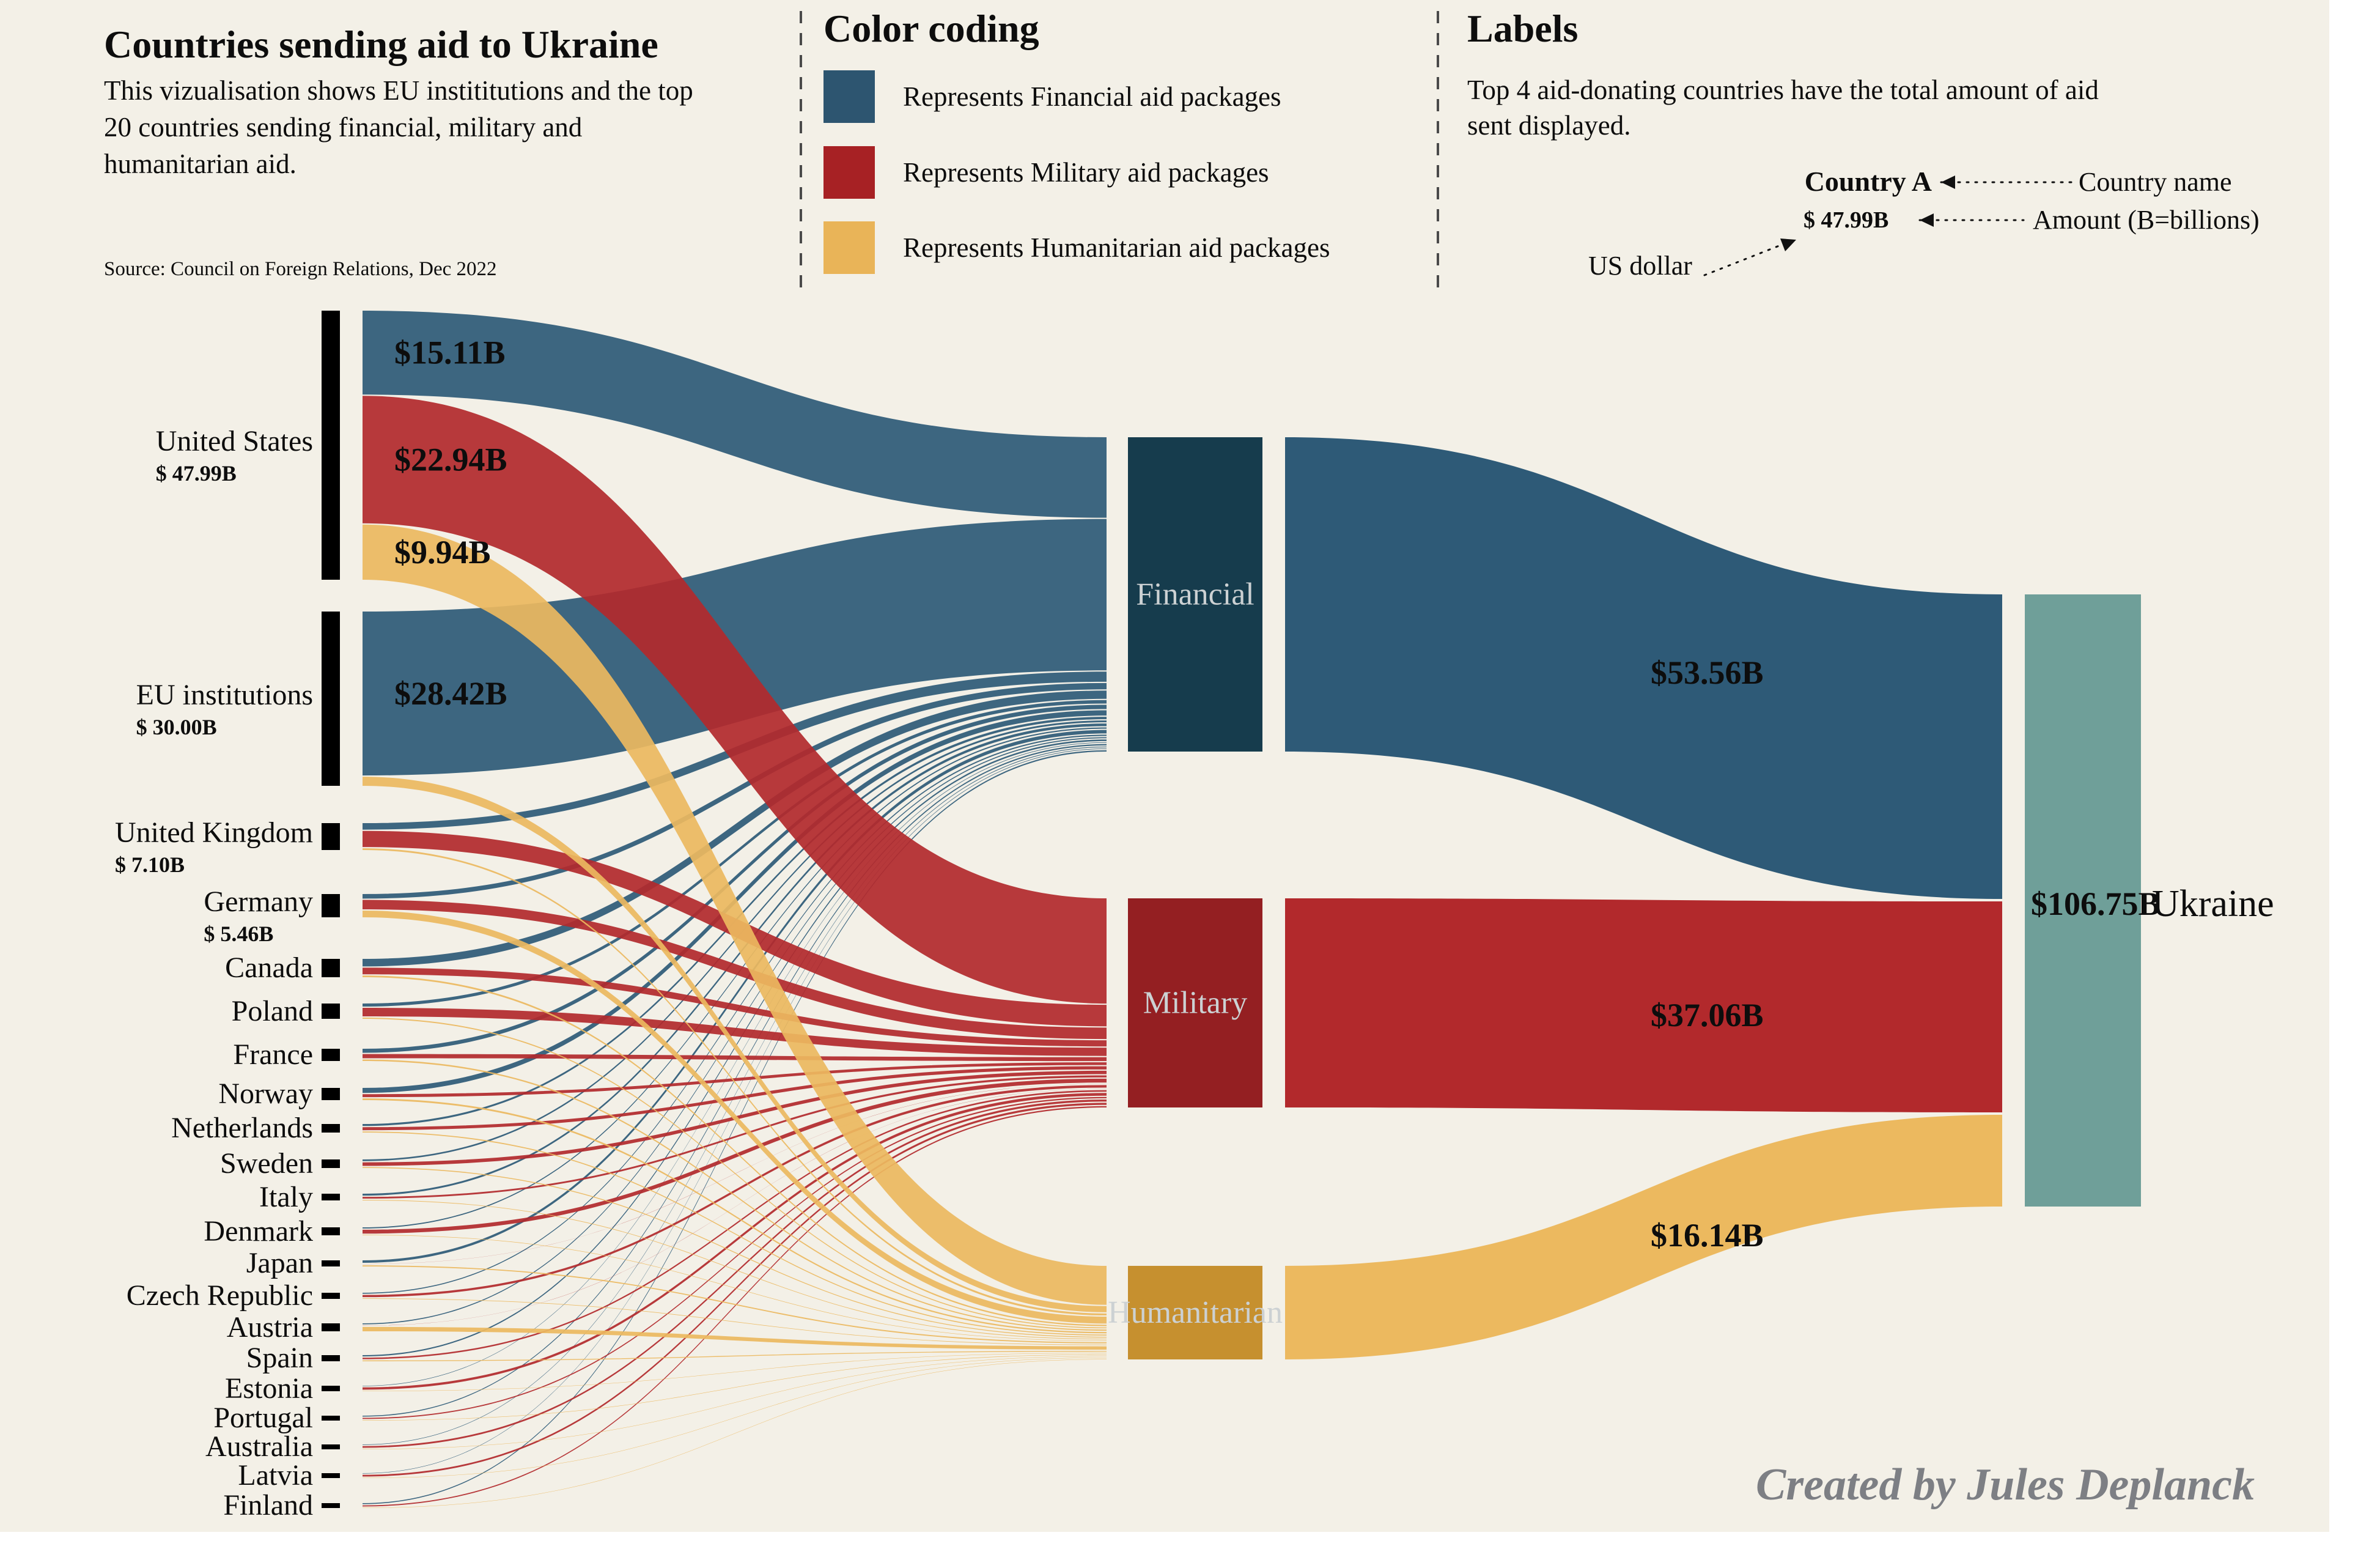 The image size is (2380, 1549). I want to click on node-united-states, so click(331, 445).